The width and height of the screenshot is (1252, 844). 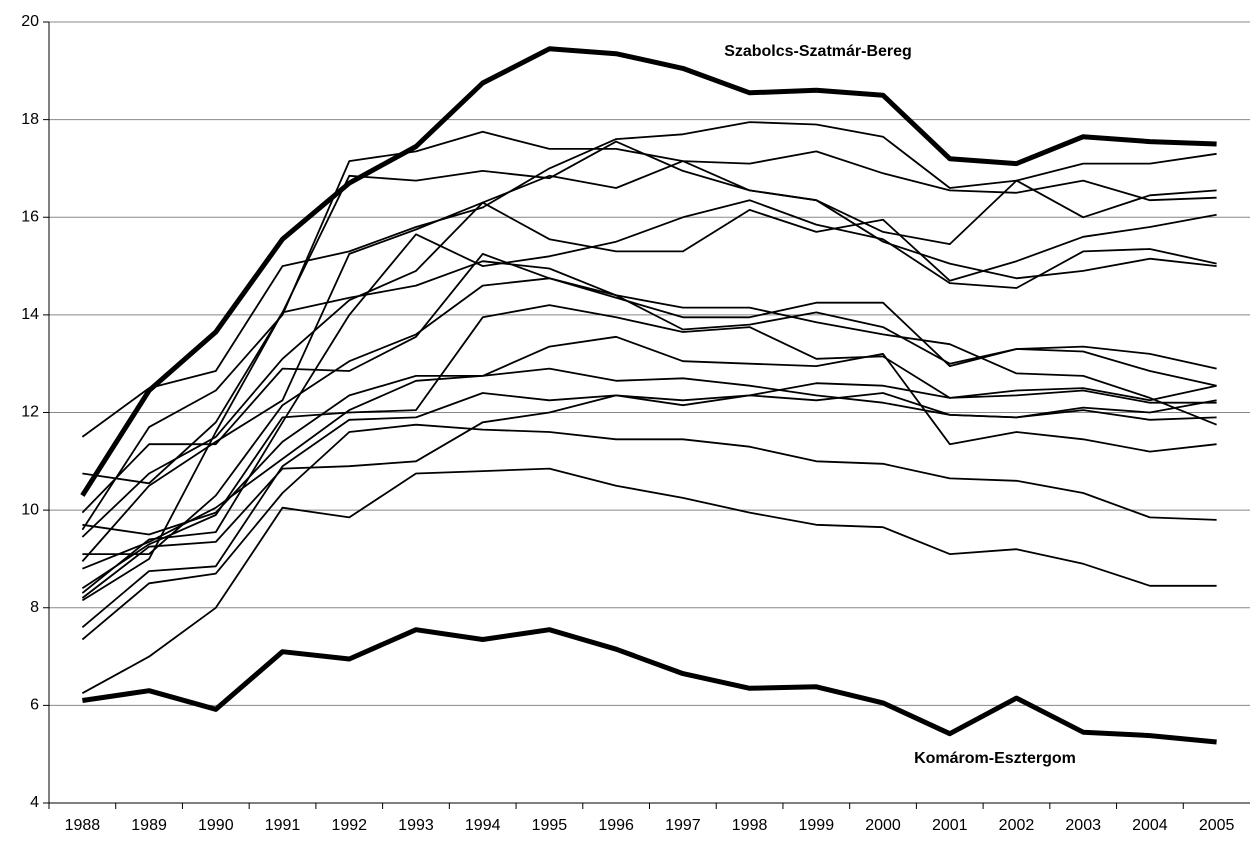 I want to click on y-tick-label: 4, so click(x=34, y=802).